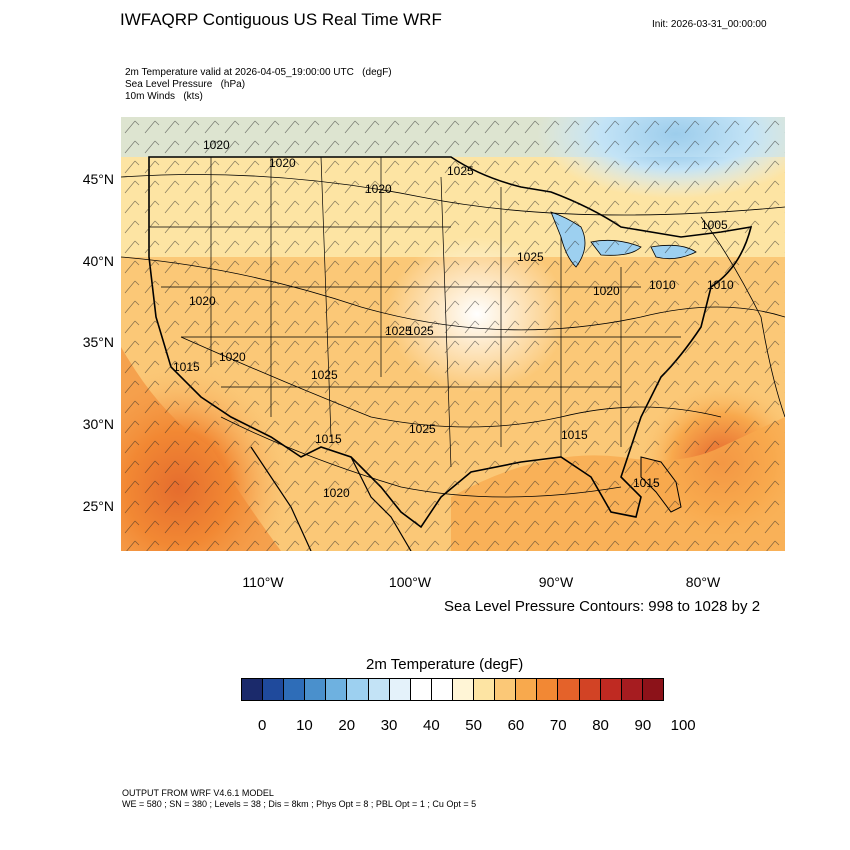  Describe the element at coordinates (556, 582) in the screenshot. I see `lon-label-90: 90°W` at that location.